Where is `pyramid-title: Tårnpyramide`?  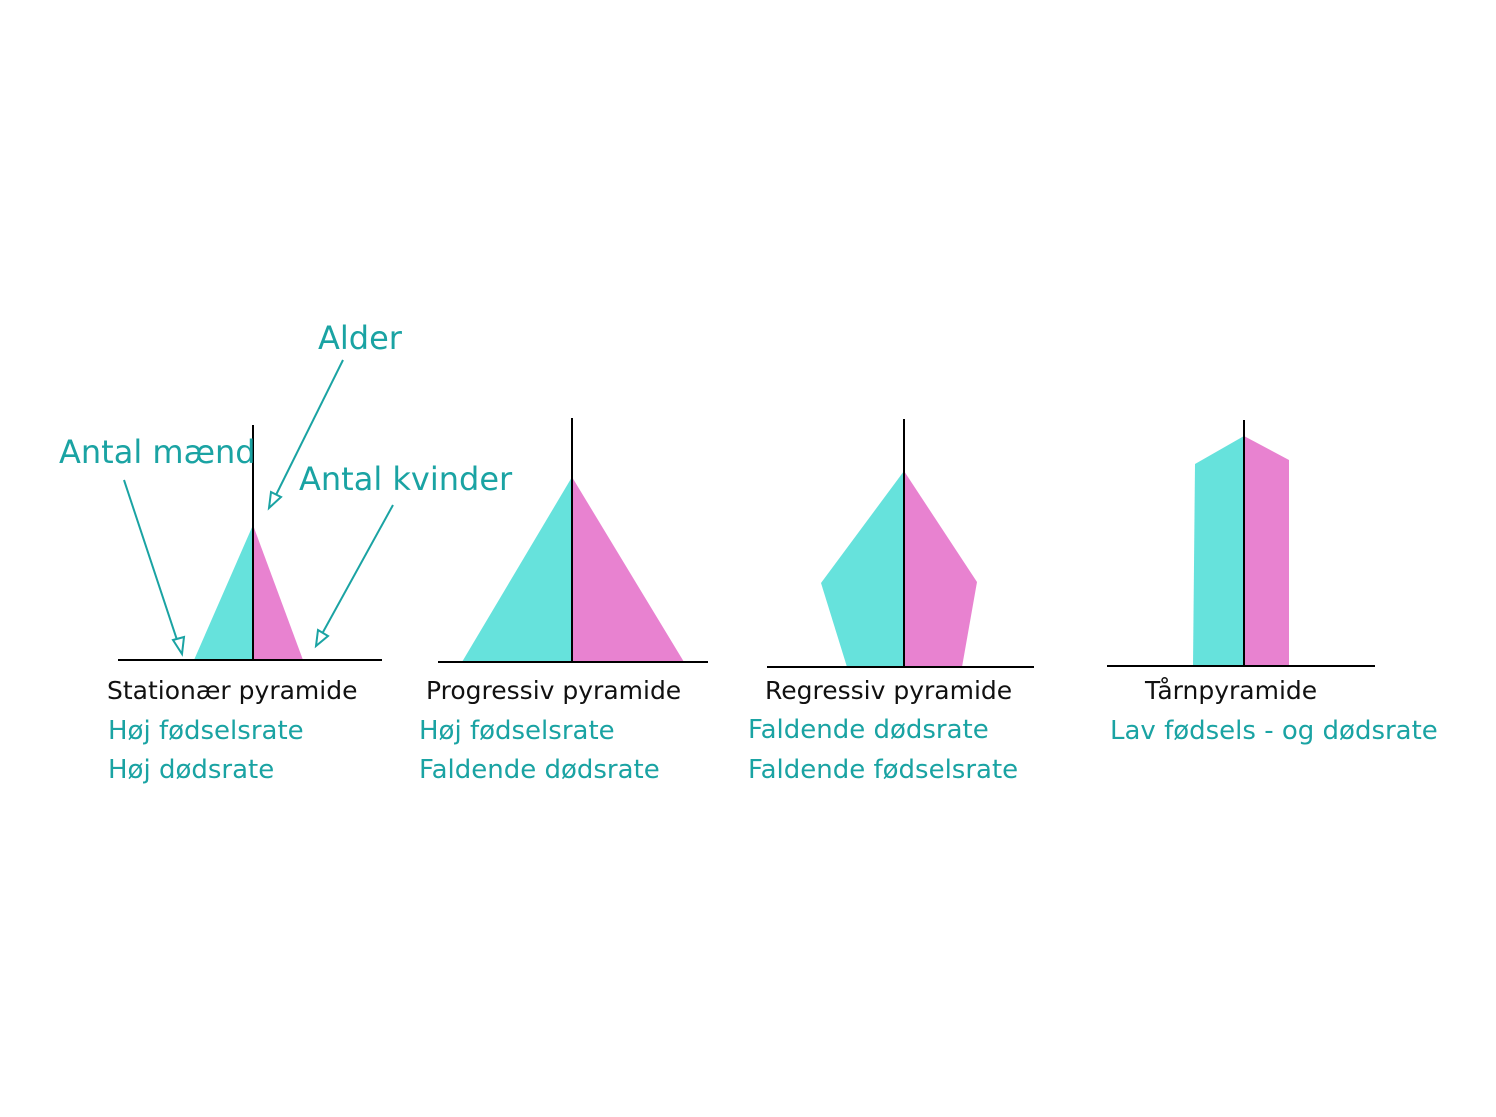
pyramid-title: Tårnpyramide is located at coordinates (1230, 690).